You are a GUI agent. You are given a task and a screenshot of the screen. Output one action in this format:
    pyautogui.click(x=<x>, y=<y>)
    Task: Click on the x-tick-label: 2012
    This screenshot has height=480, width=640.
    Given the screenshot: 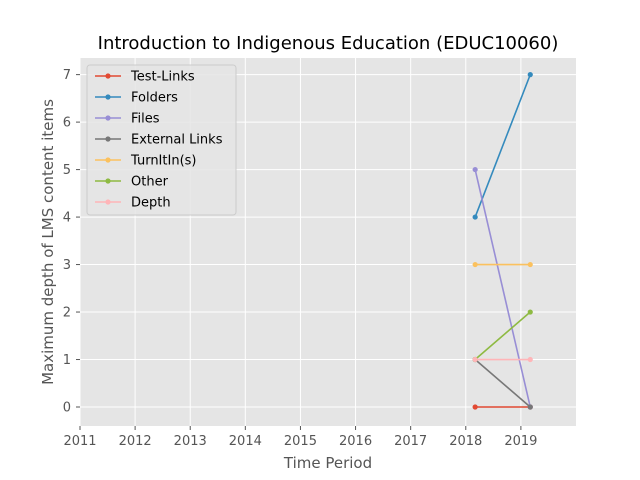 What is the action you would take?
    pyautogui.click(x=135, y=441)
    